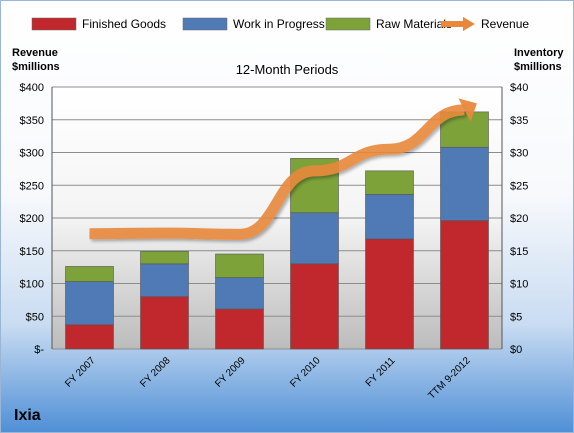  What do you see at coordinates (469, 24) in the screenshot?
I see `legend-arrow-icon` at bounding box center [469, 24].